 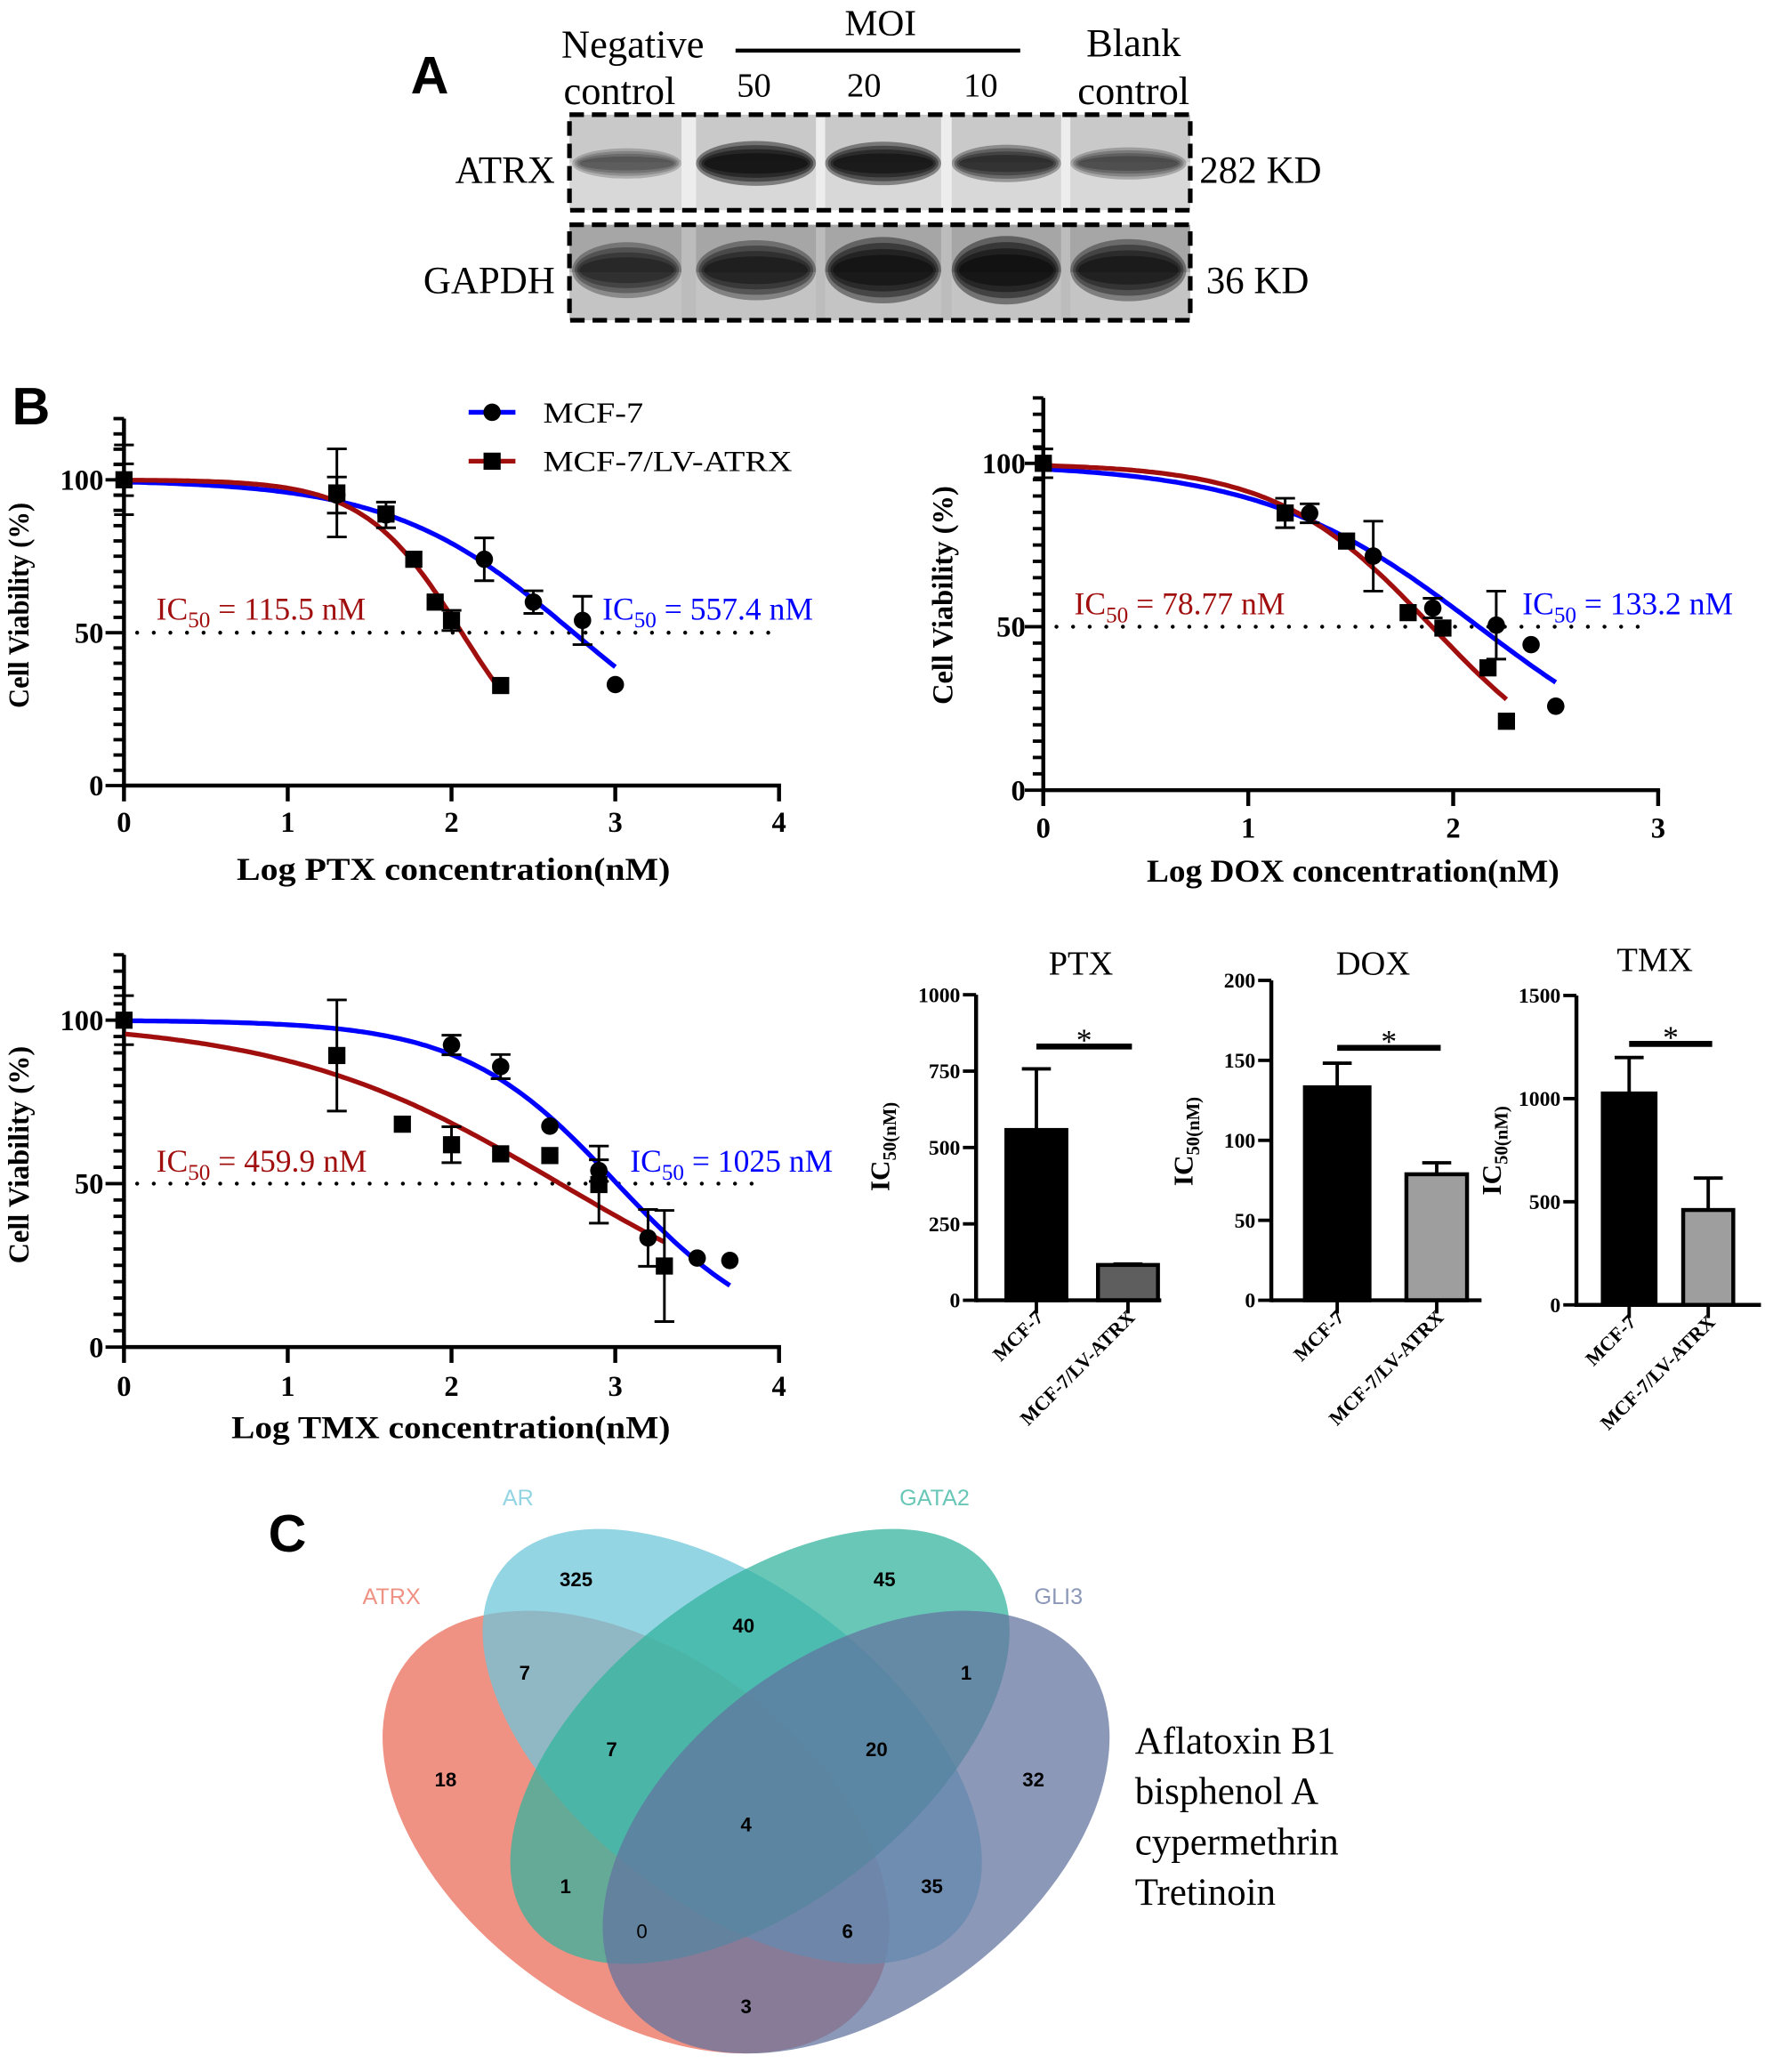 I want to click on y-axis-title: Cell Viability (%), so click(x=943, y=595).